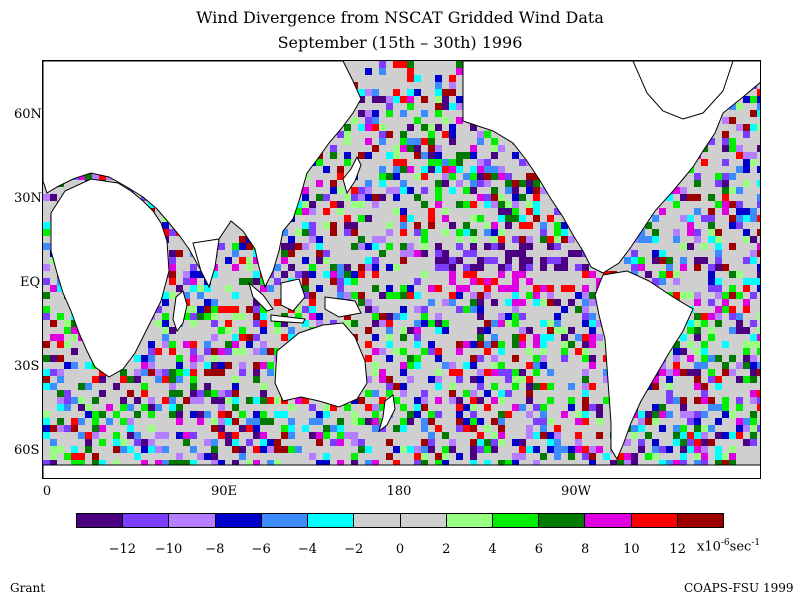  Describe the element at coordinates (47, 491) in the screenshot. I see `lon-tick-0: 0` at that location.